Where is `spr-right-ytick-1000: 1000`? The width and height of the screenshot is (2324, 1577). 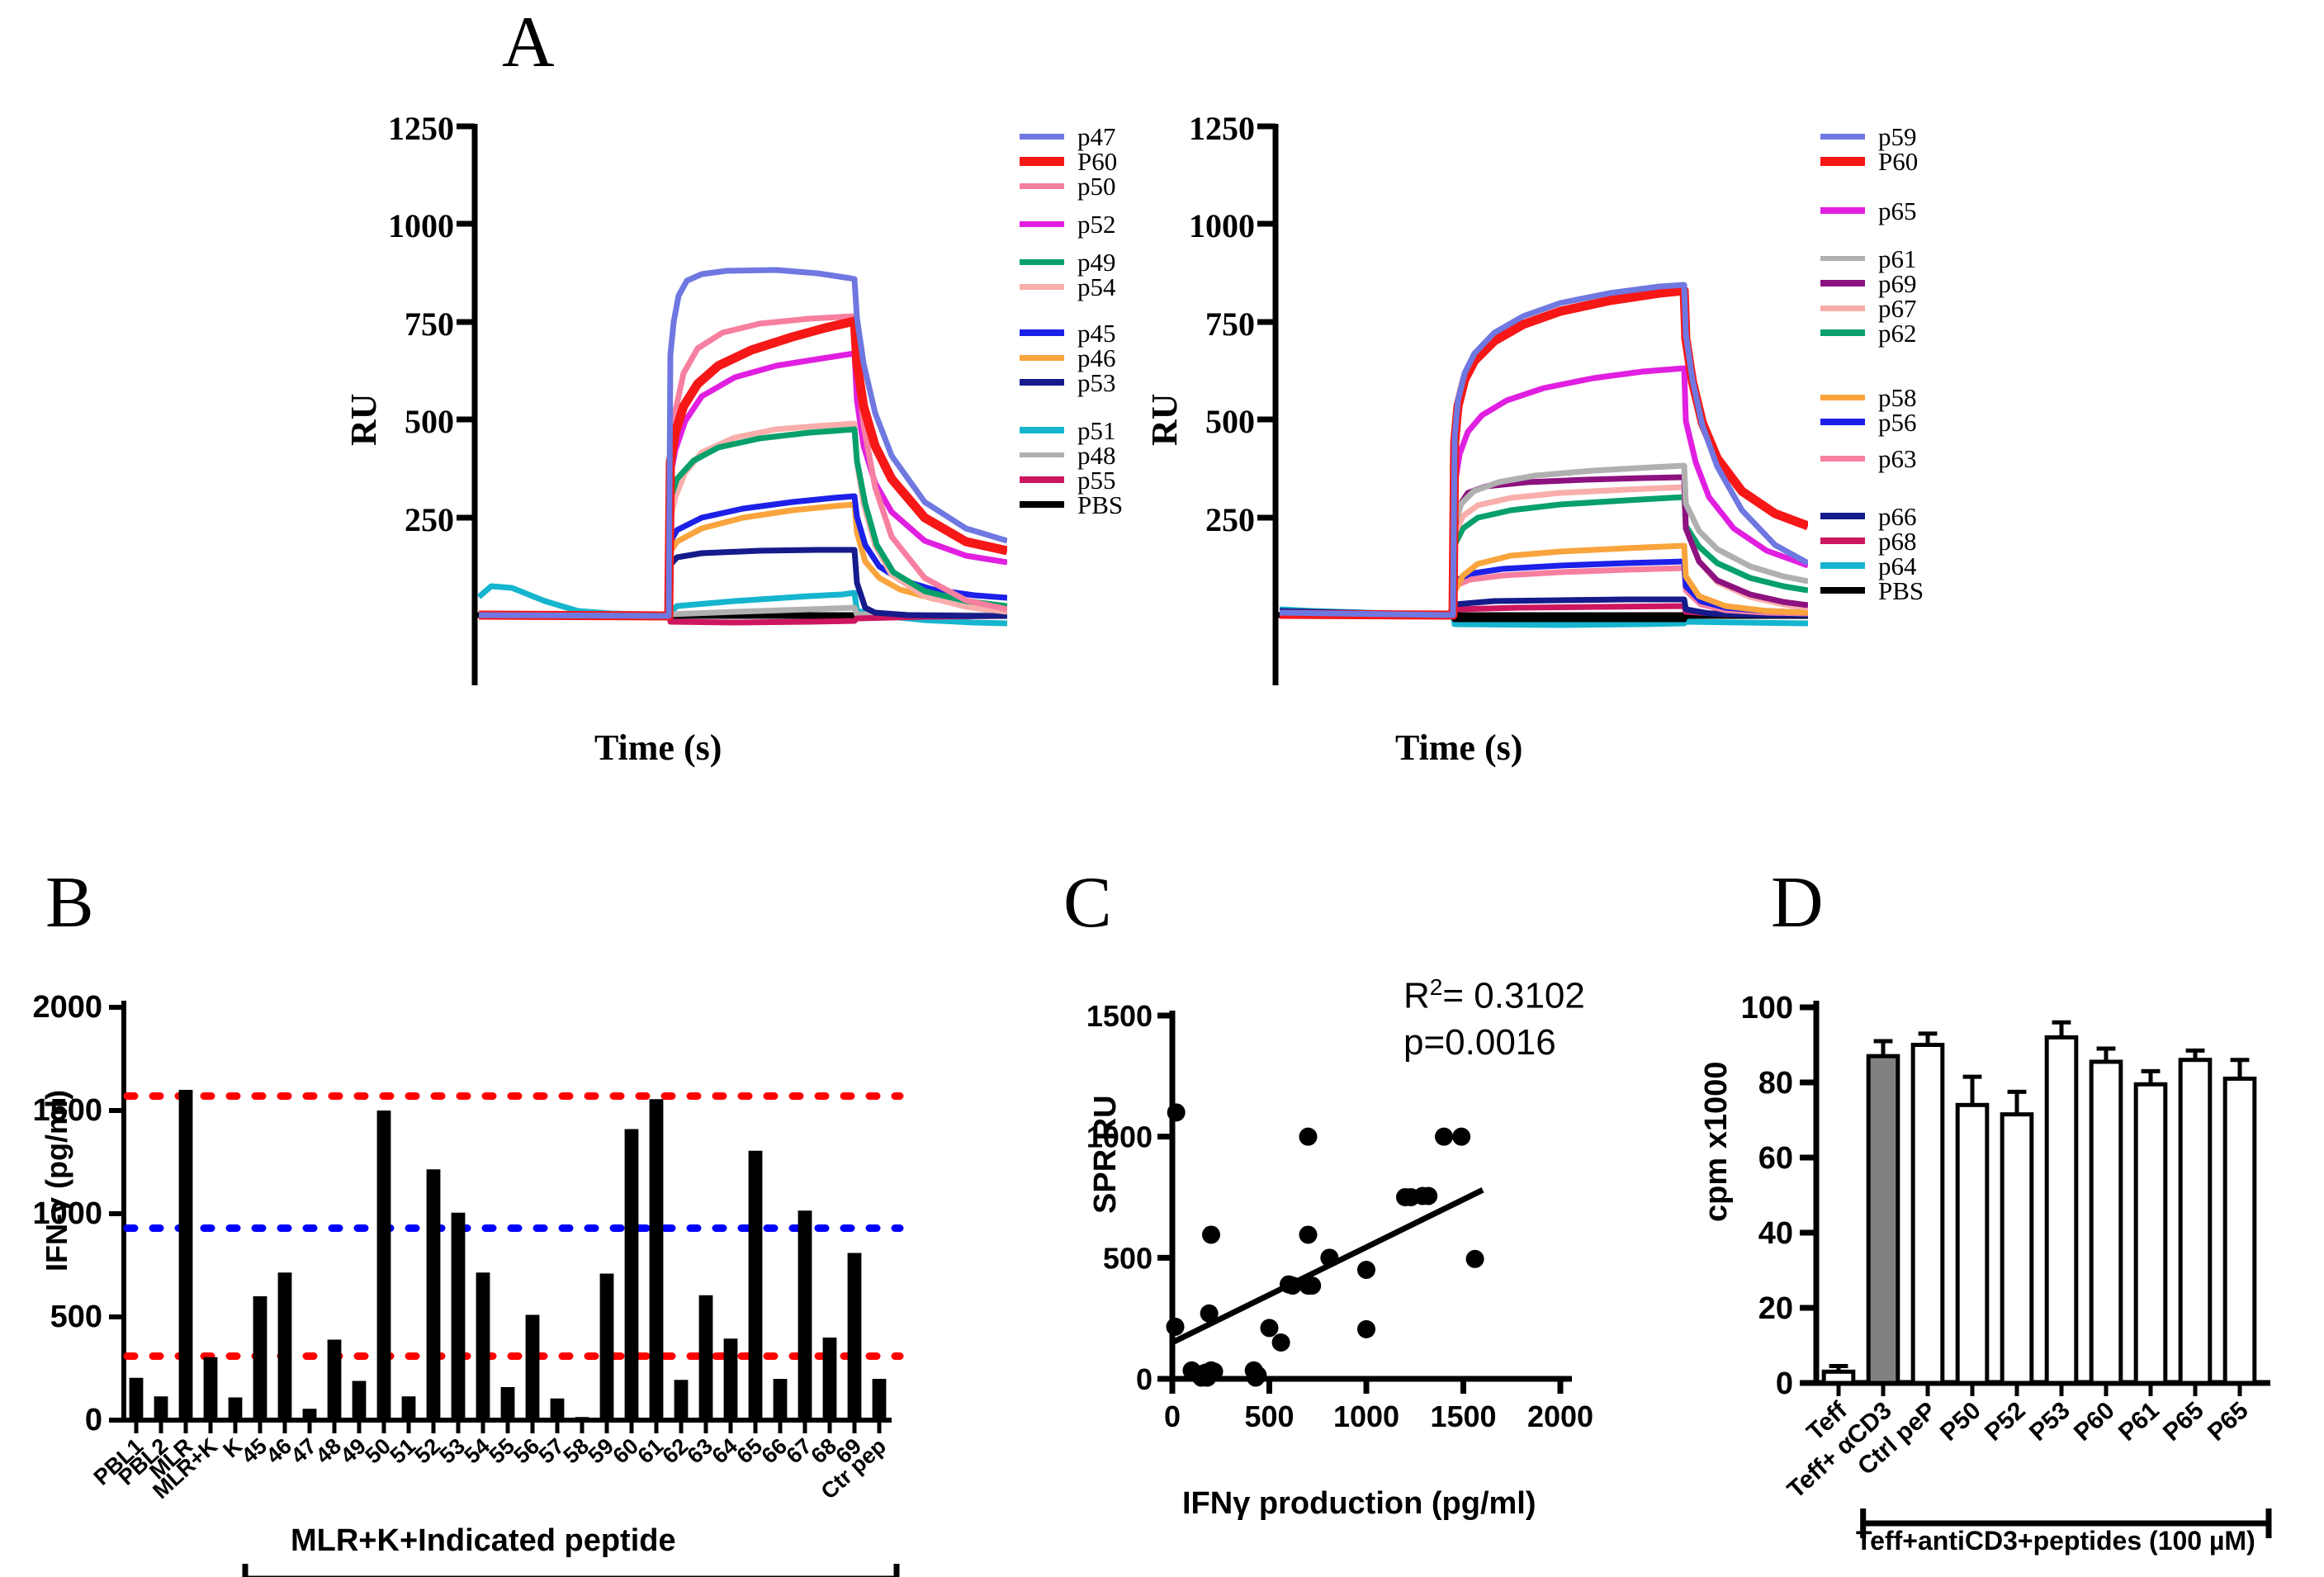
spr-right-ytick-1000: 1000 is located at coordinates (1222, 225).